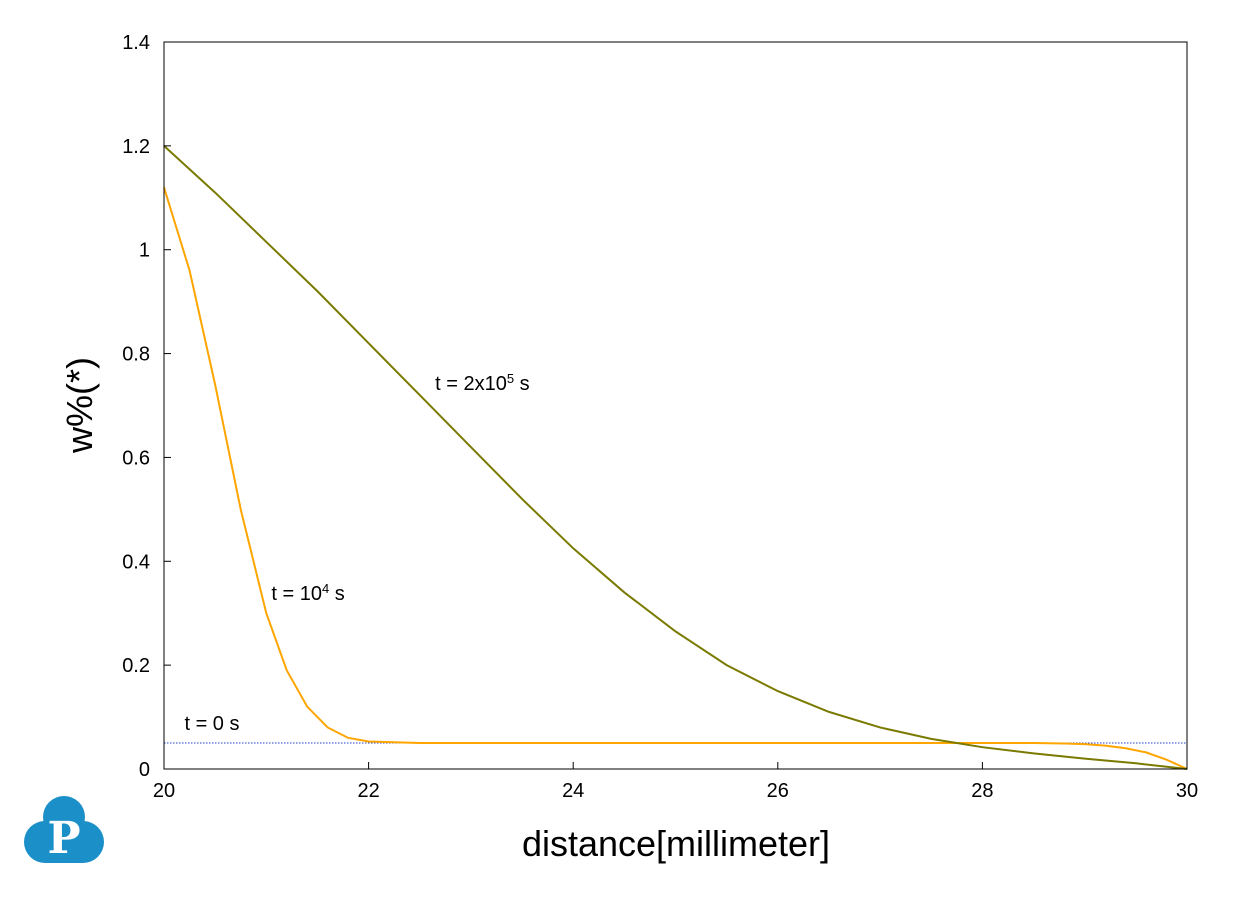 This screenshot has height=907, width=1245. I want to click on y-tick-label: 1.4, so click(136, 43).